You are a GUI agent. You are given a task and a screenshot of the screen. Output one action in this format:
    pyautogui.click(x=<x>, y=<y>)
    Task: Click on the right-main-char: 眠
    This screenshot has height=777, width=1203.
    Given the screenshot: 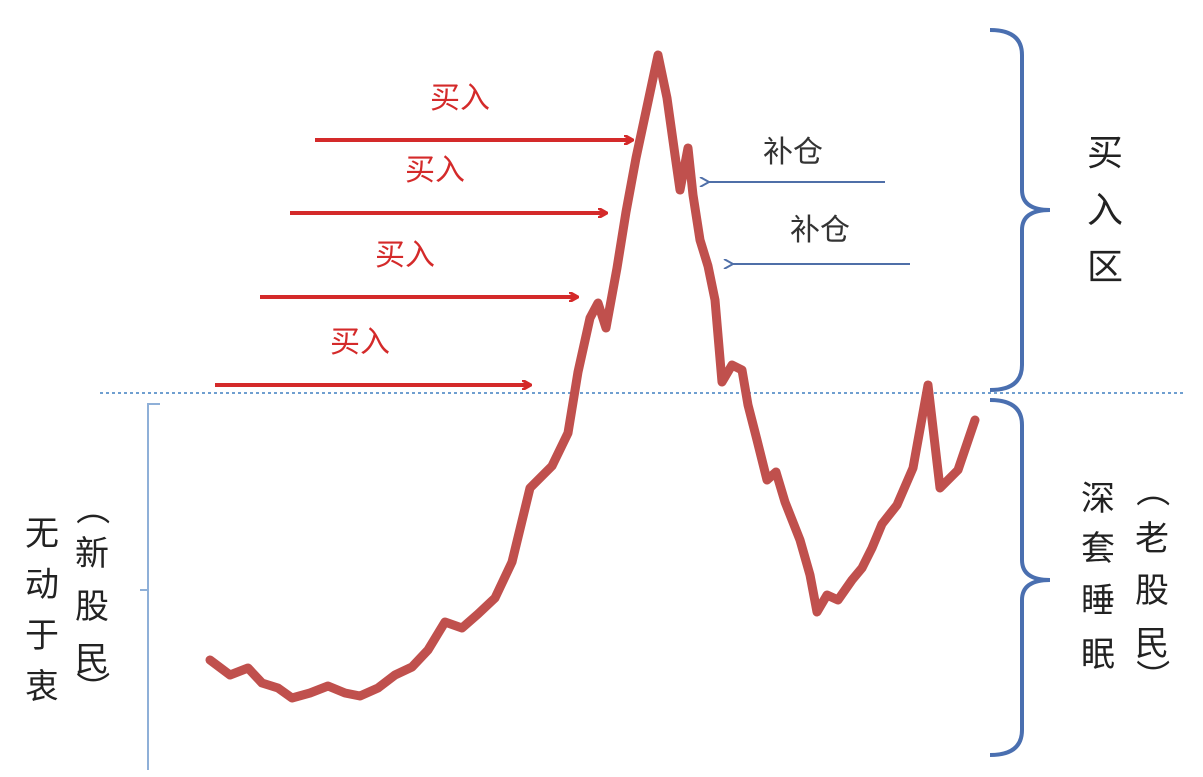 What is the action you would take?
    pyautogui.click(x=1098, y=655)
    